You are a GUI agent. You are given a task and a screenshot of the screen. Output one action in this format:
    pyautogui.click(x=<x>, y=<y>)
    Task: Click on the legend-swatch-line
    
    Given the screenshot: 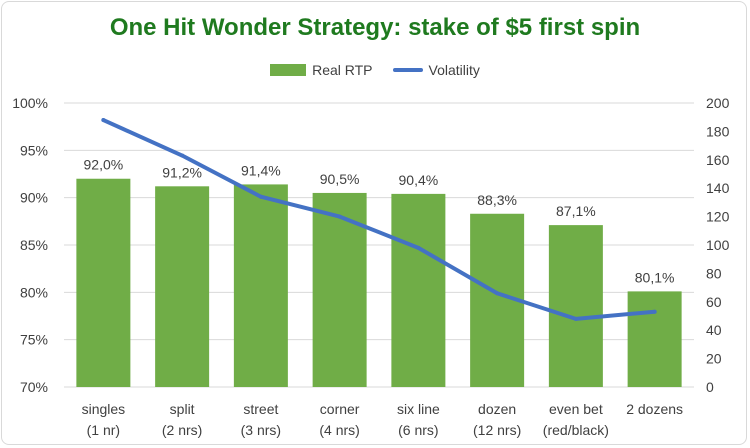 What is the action you would take?
    pyautogui.click(x=407, y=70)
    